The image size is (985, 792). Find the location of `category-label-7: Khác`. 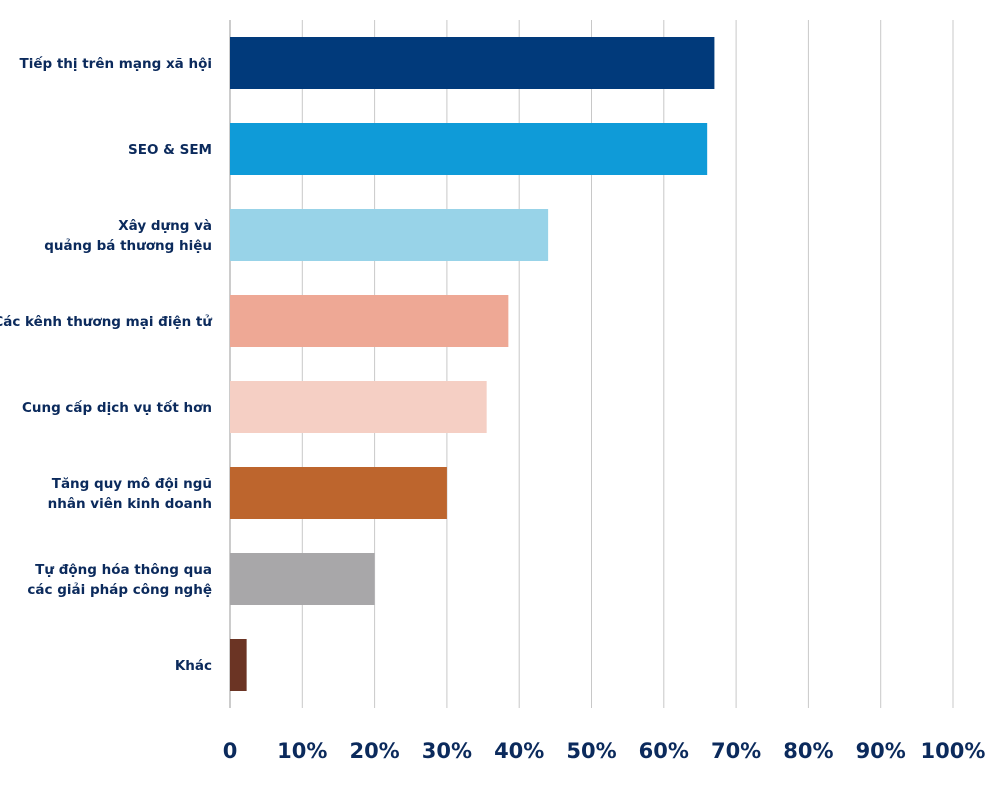

category-label-7: Khác is located at coordinates (193, 666).